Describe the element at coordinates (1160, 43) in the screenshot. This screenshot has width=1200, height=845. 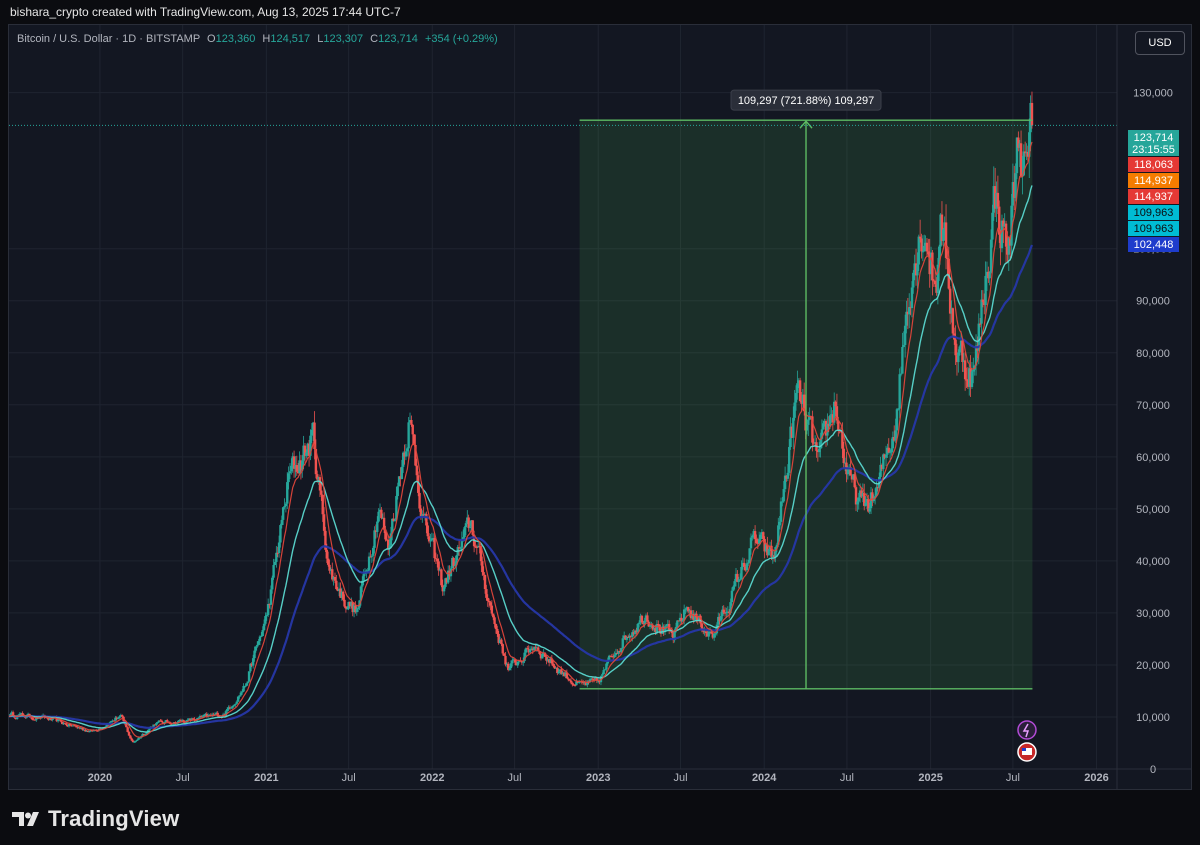
I see `currency-button: USD` at that location.